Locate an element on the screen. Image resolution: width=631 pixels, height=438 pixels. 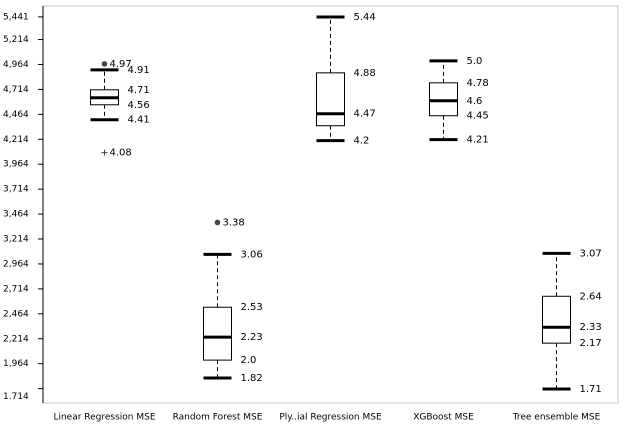
data-label: 2.17 is located at coordinates (591, 343).